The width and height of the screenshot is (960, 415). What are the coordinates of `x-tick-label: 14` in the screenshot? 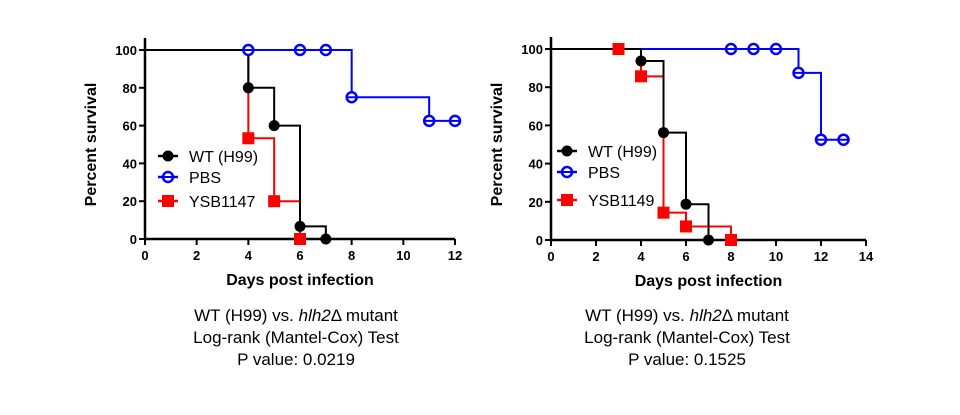 It's located at (866, 256).